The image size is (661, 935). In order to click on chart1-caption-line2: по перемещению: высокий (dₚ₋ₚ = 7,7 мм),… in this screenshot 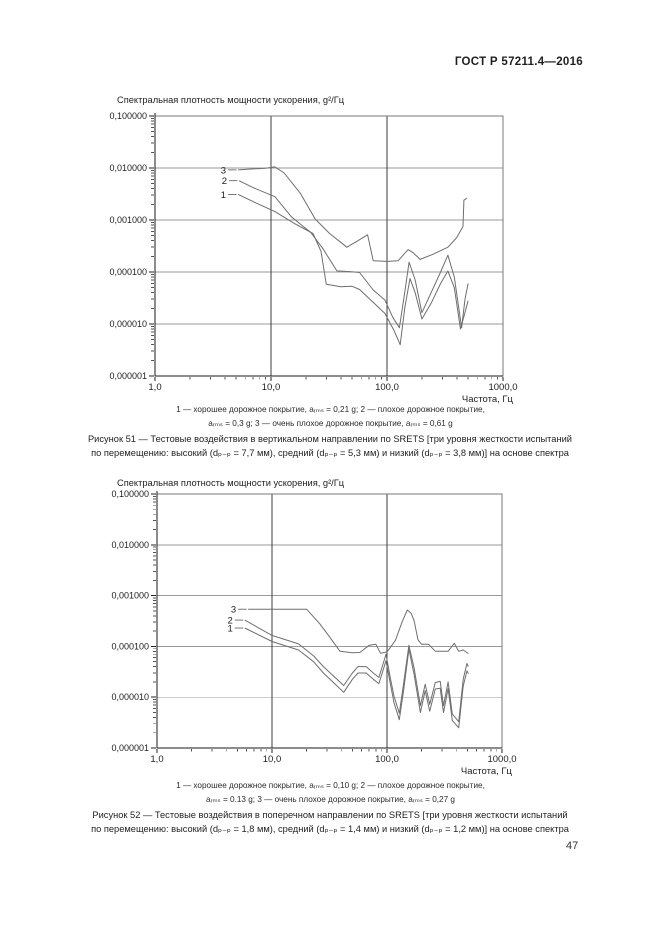, I will do `click(330, 453)`.